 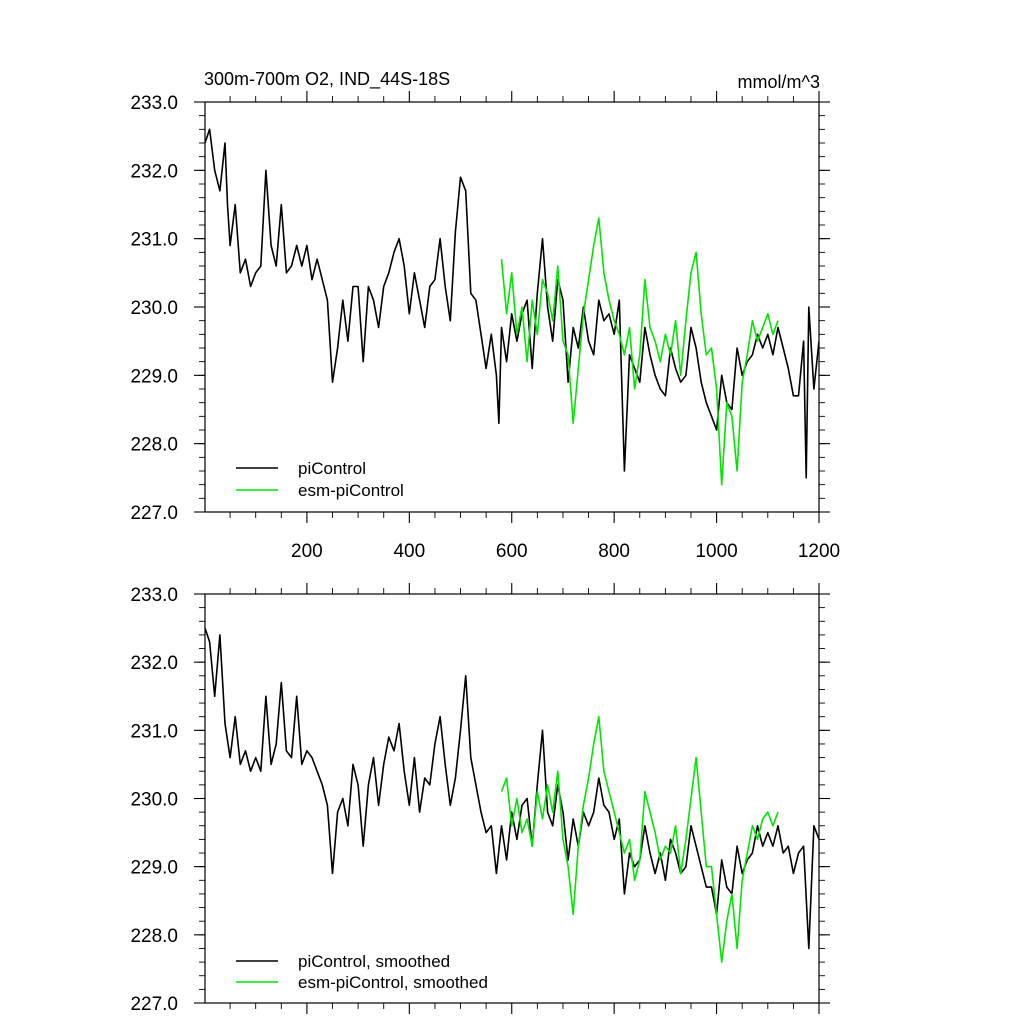 What do you see at coordinates (320, 479) in the screenshot?
I see `top-legend: piControl esm-piControl` at bounding box center [320, 479].